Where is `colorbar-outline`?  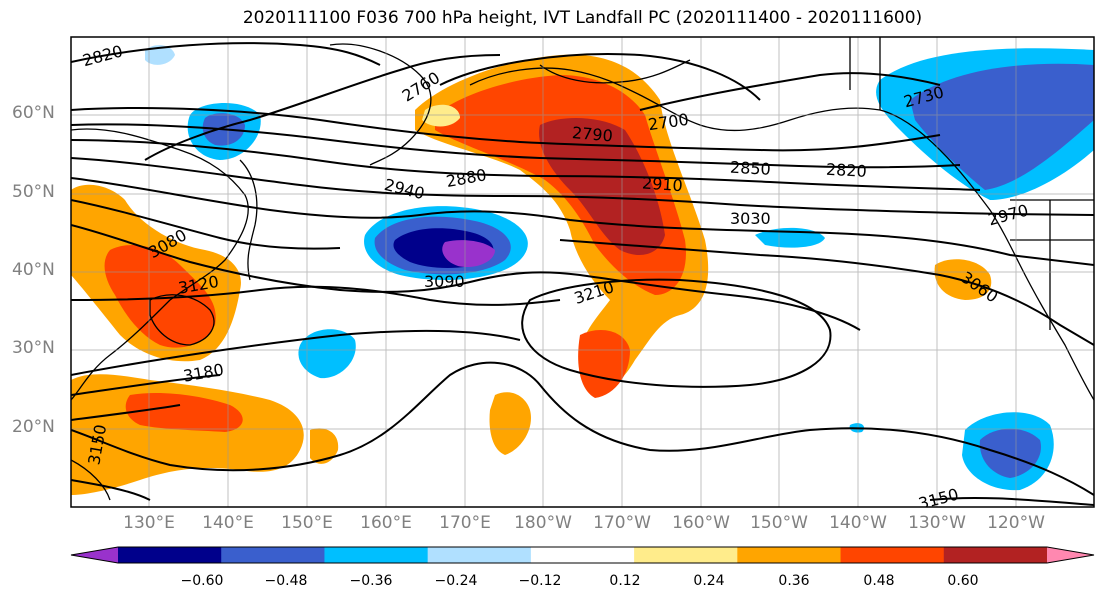
colorbar-outline is located at coordinates (582, 555).